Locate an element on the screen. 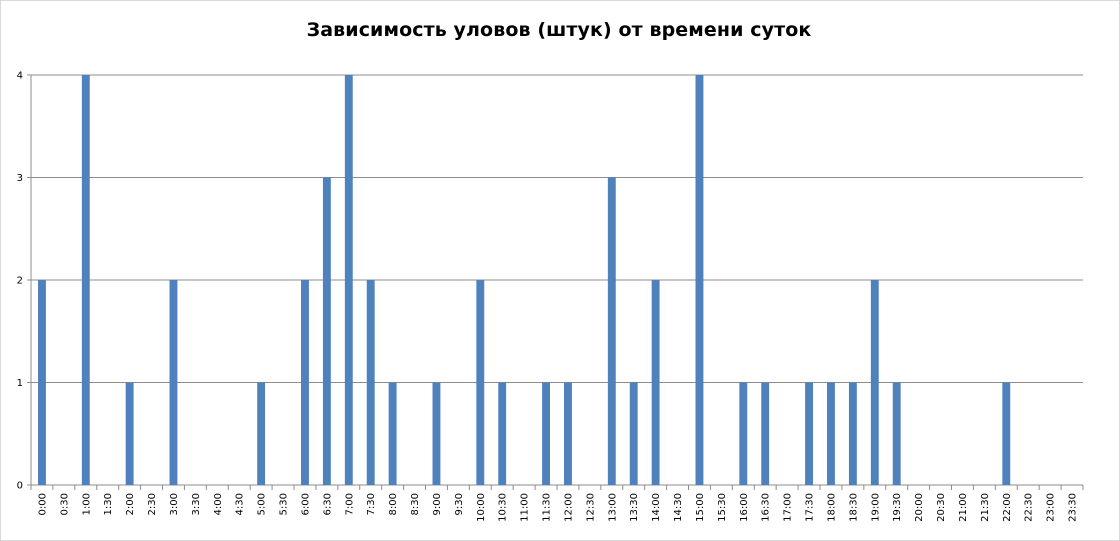 The height and width of the screenshot is (541, 1120). x-tick-label: 17:30 is located at coordinates (810, 507).